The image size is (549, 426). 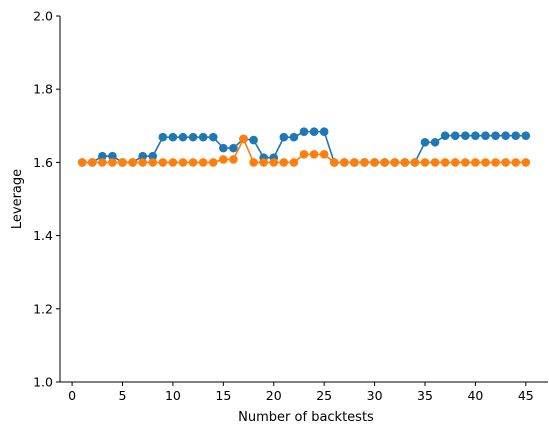 I want to click on series-layer, so click(x=304, y=147).